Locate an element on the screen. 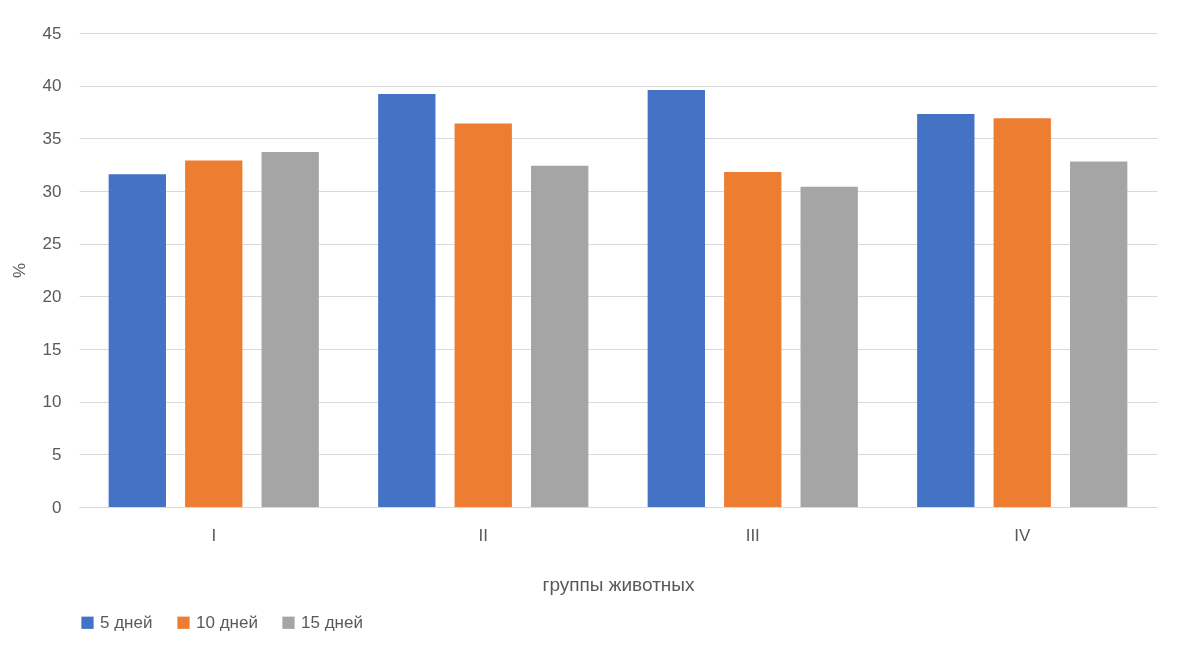 This screenshot has width=1189, height=650. y-tick-label: 15 is located at coordinates (52, 349).